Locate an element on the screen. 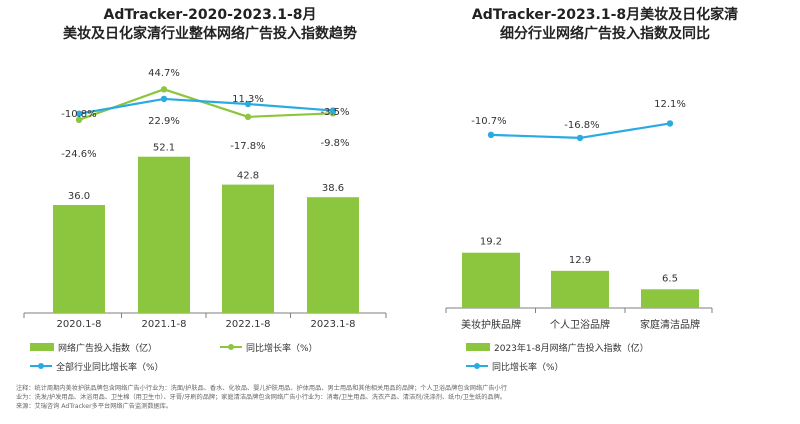 The width and height of the screenshot is (800, 424). left-yoy-label-2: -17.8% is located at coordinates (247, 146).